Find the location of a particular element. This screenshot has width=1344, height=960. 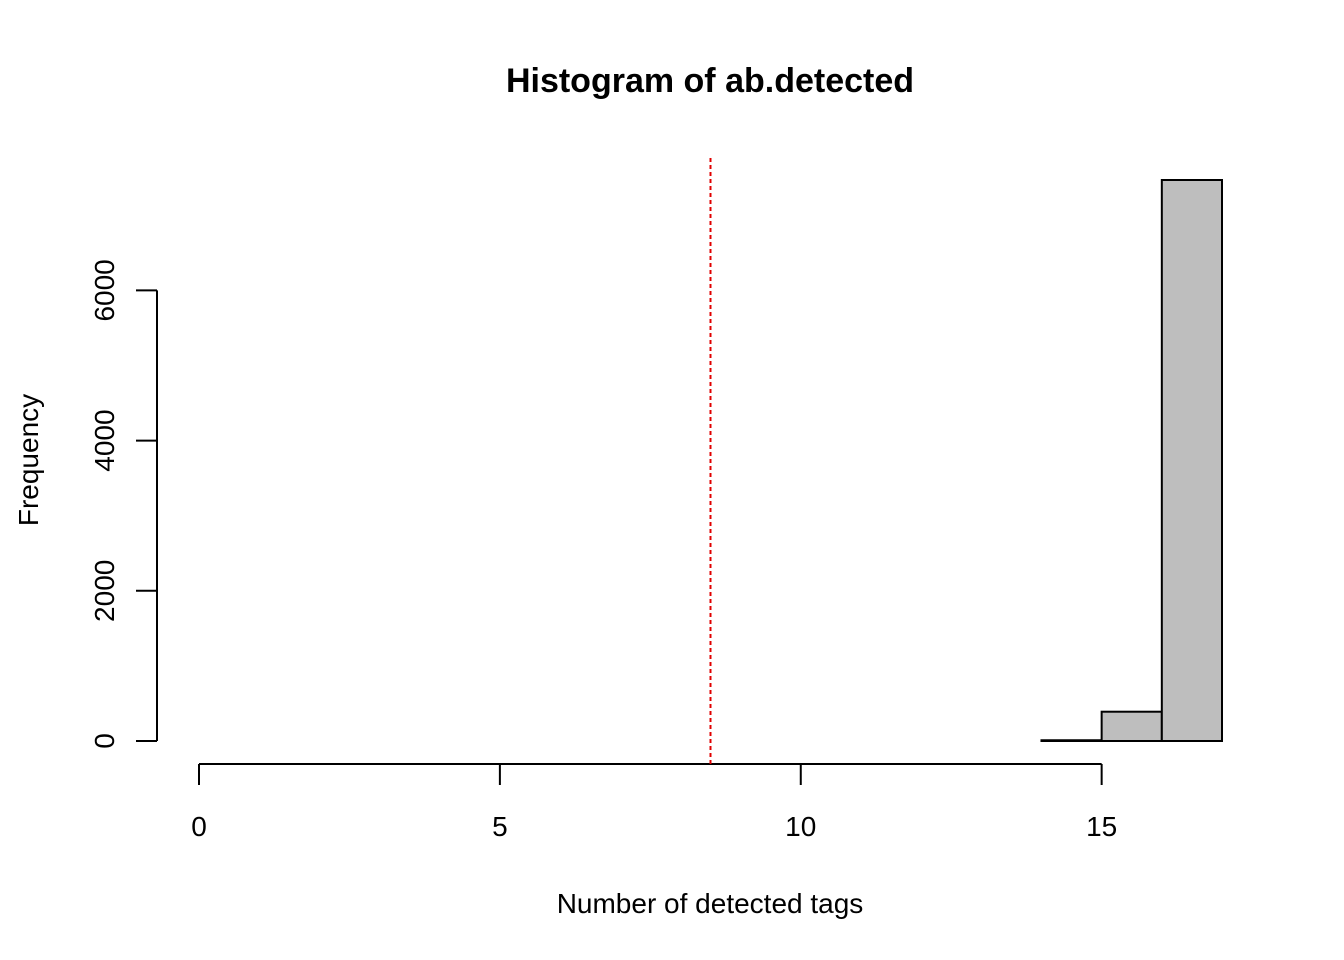

x-axis: 0 5 10 15 is located at coordinates (654, 802).